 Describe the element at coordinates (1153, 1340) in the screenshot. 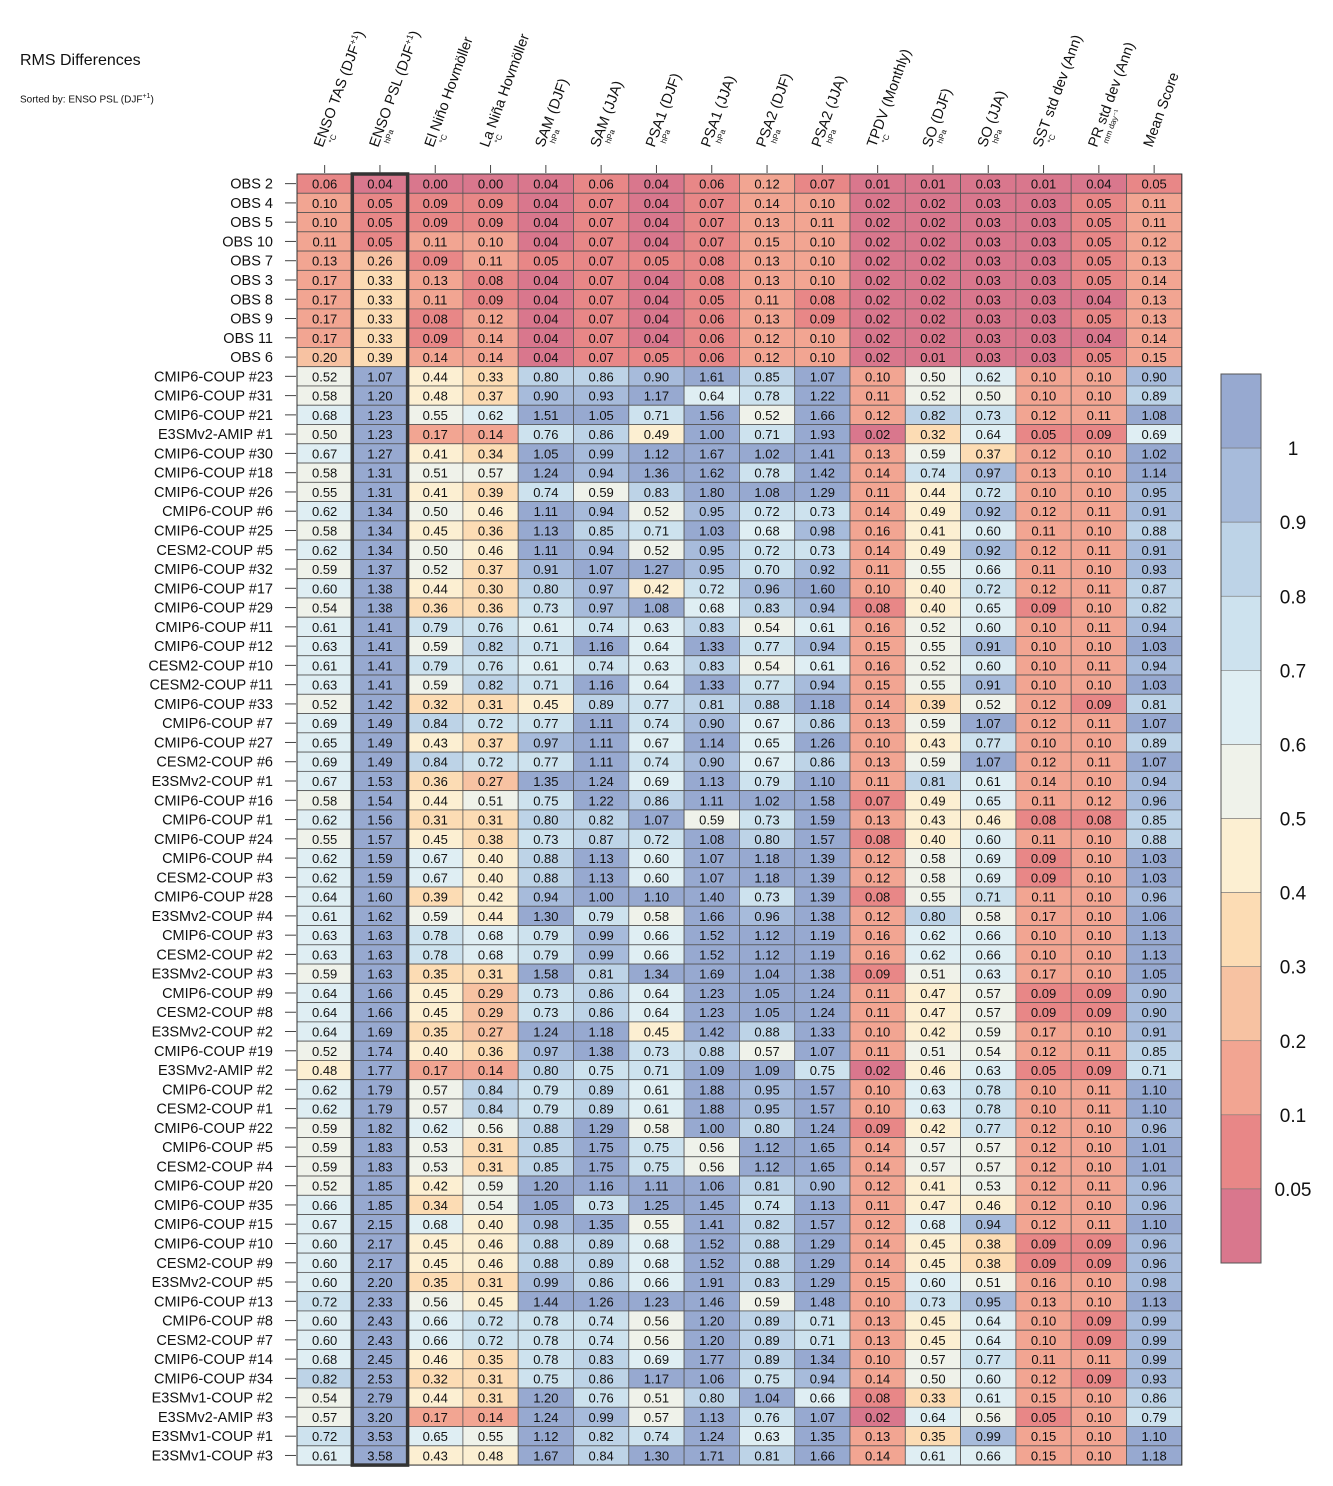

I see `cell-value: 0.99` at that location.